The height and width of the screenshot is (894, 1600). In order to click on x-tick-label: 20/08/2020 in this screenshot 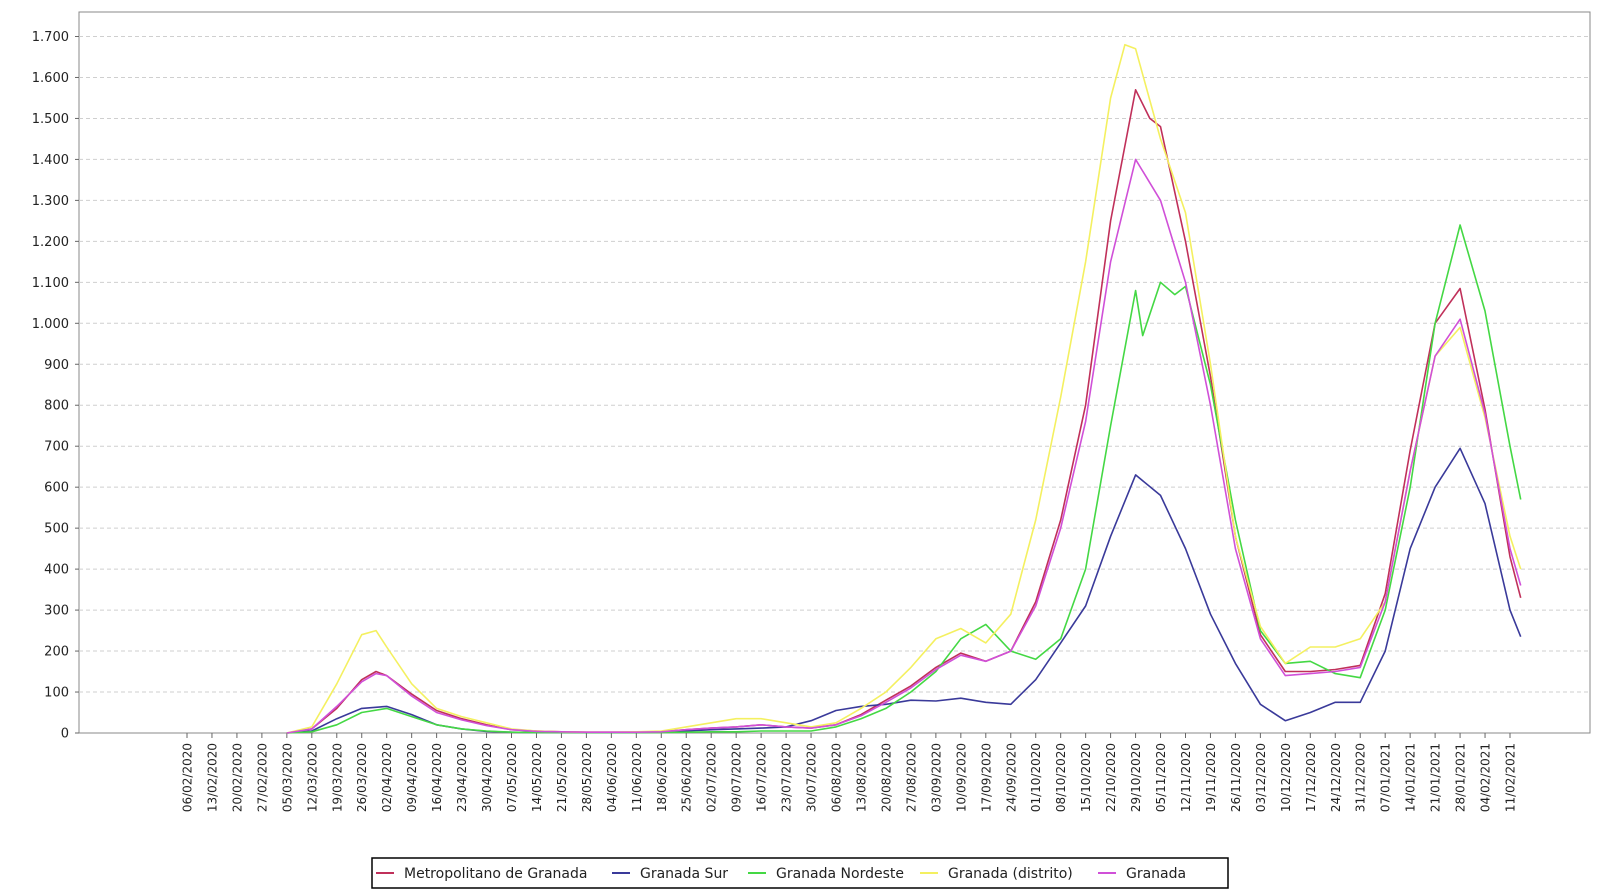, I will do `click(886, 777)`.